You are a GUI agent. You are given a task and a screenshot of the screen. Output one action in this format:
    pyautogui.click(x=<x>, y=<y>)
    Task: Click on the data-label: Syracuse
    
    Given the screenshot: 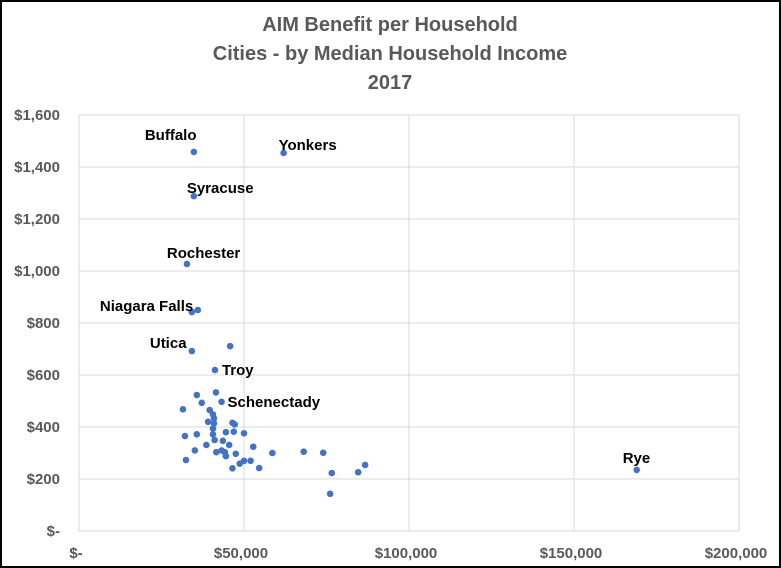 What is the action you would take?
    pyautogui.click(x=220, y=188)
    